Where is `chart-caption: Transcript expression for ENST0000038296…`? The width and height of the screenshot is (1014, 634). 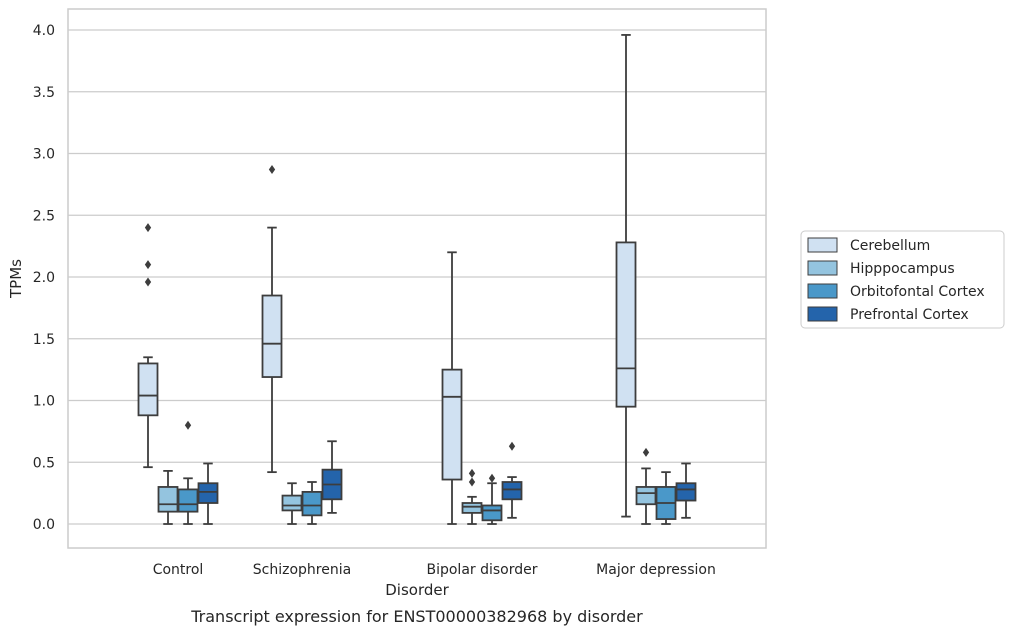 chart-caption: Transcript expression for ENST0000038296… is located at coordinates (416, 616).